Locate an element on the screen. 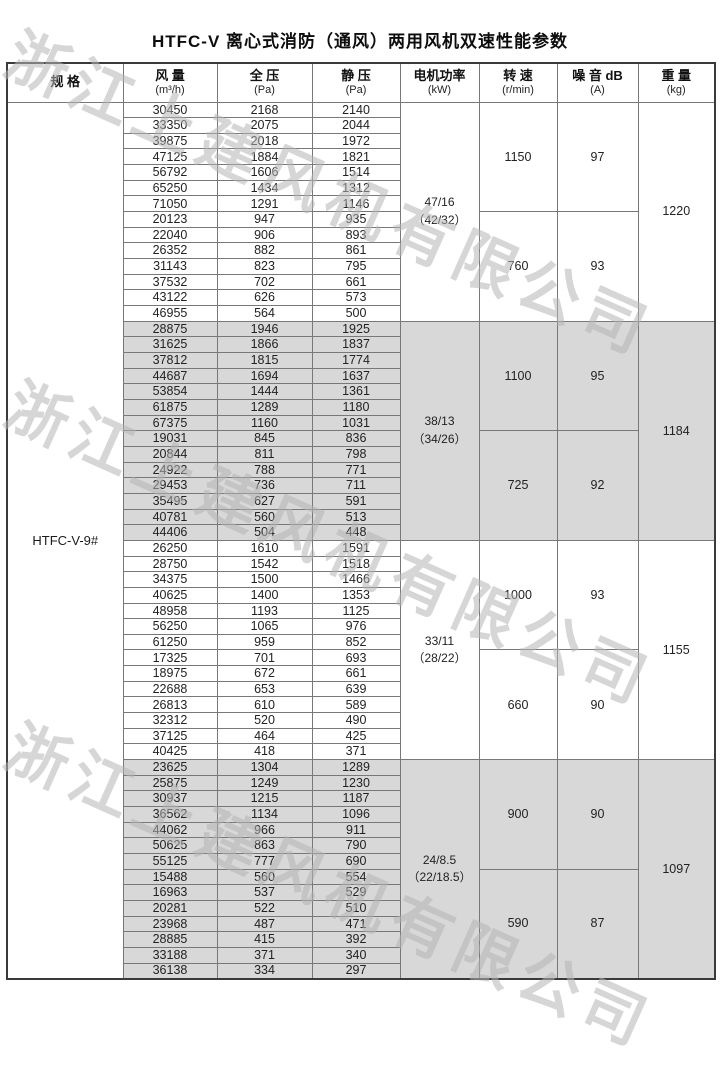 This screenshot has width=720, height=1065. total-pressure-cell: 1134 is located at coordinates (264, 814).